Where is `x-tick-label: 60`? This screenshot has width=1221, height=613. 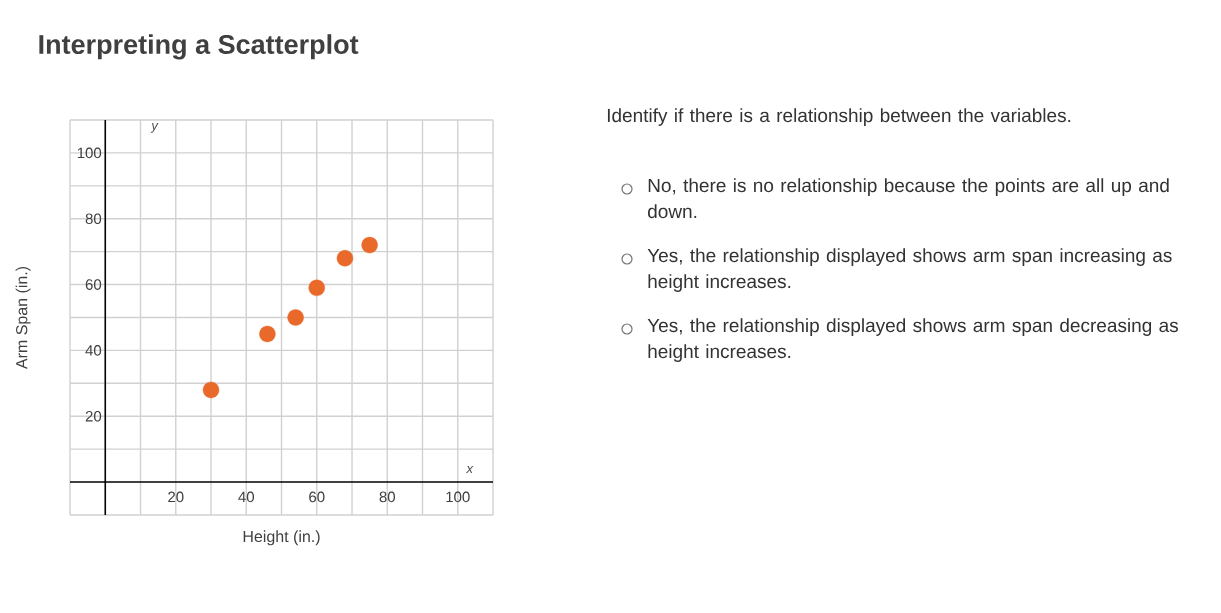
x-tick-label: 60 is located at coordinates (317, 497).